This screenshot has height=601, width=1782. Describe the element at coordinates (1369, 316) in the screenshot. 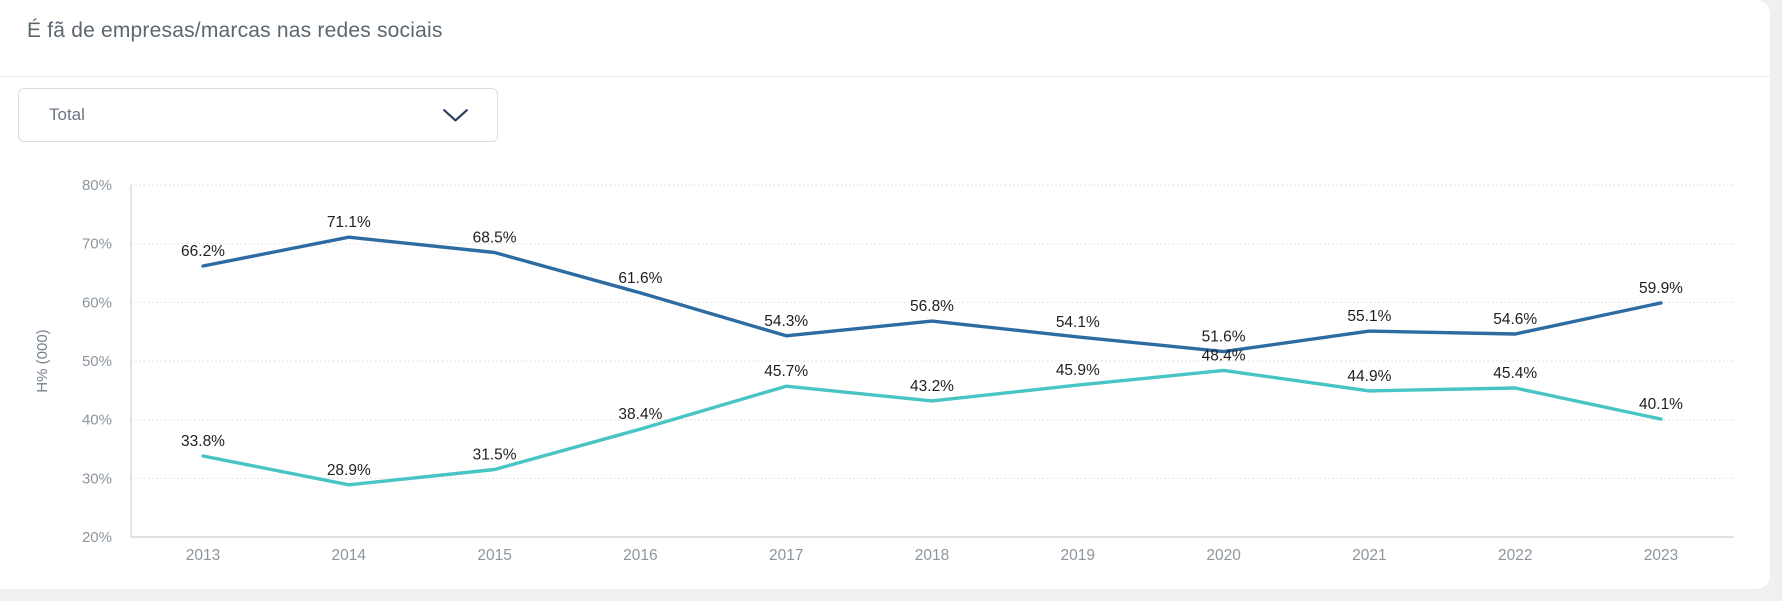

I see `data-label: 55.1%` at that location.